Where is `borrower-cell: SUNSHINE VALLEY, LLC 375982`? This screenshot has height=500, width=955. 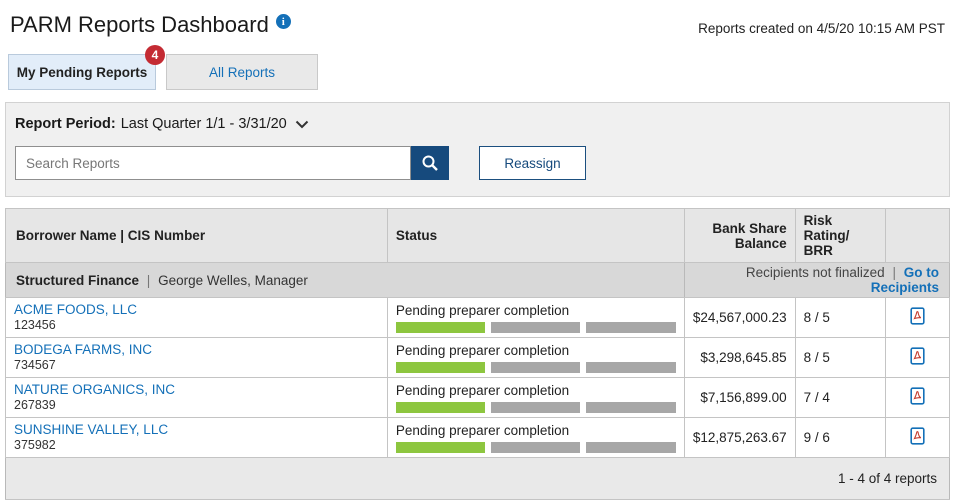
borrower-cell: SUNSHINE VALLEY, LLC 375982 is located at coordinates (196, 437).